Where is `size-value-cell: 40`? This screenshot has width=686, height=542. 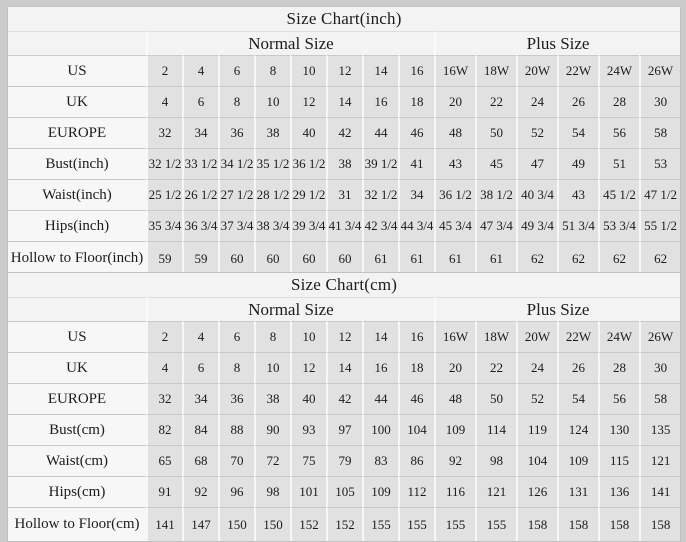 size-value-cell: 40 is located at coordinates (308, 398).